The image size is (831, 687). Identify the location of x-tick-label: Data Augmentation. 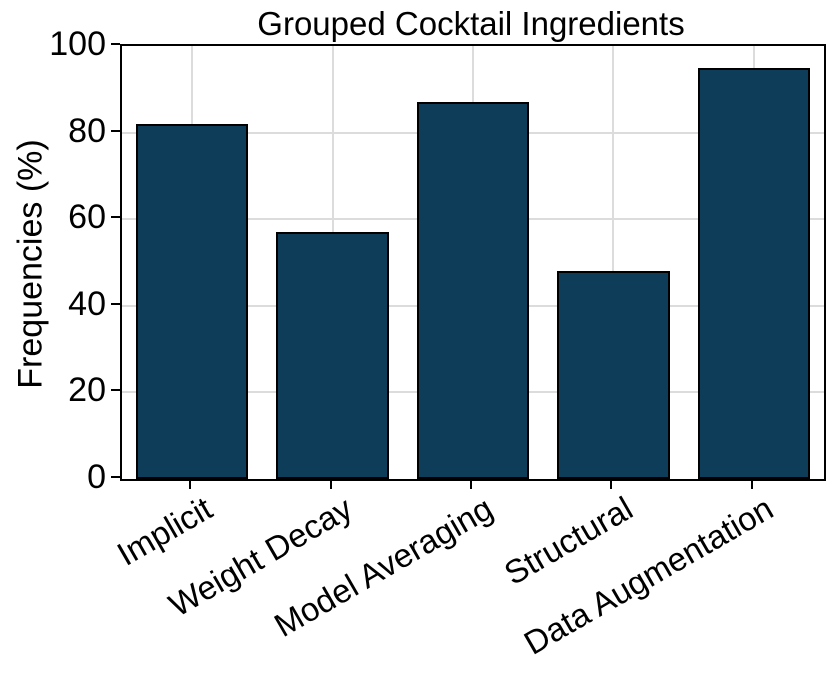
(648, 575).